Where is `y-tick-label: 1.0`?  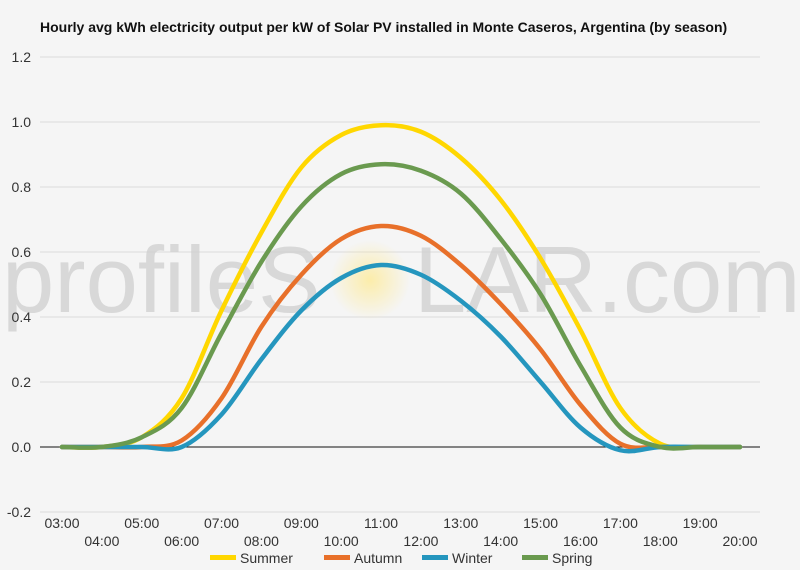 y-tick-label: 1.0 is located at coordinates (22, 122).